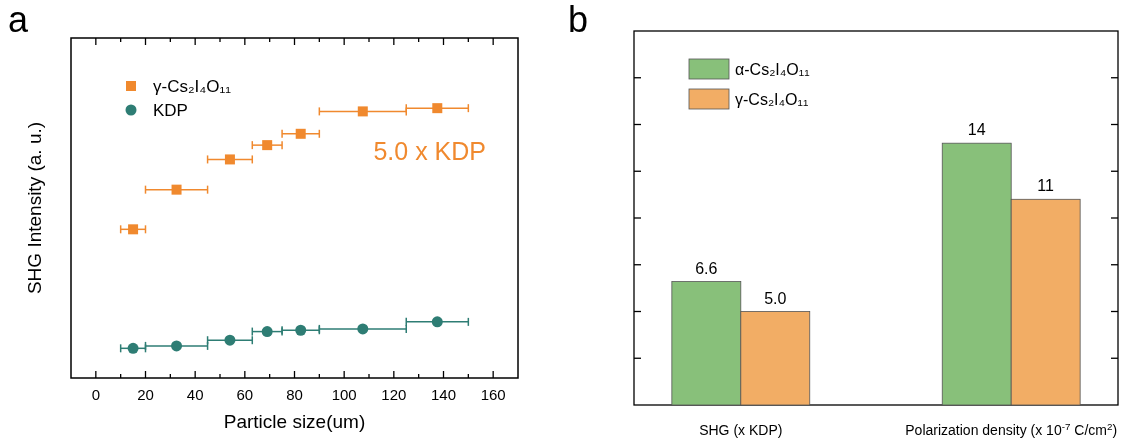 Image resolution: width=1131 pixels, height=447 pixels. I want to click on x-tick-label: 120, so click(394, 394).